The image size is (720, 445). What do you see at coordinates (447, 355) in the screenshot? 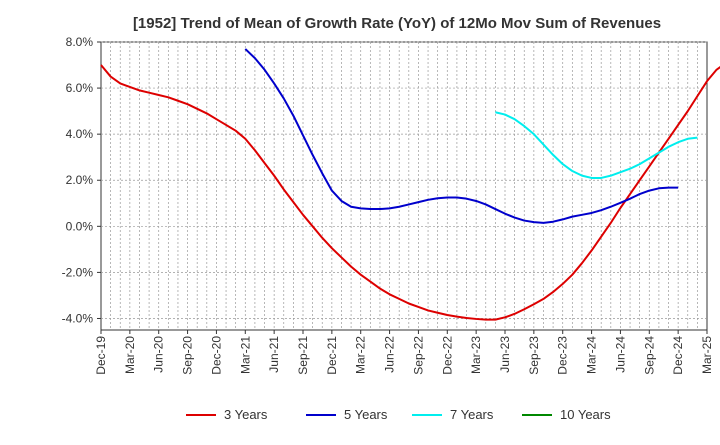
I see `x-tick-label: Dec-22` at bounding box center [447, 355].